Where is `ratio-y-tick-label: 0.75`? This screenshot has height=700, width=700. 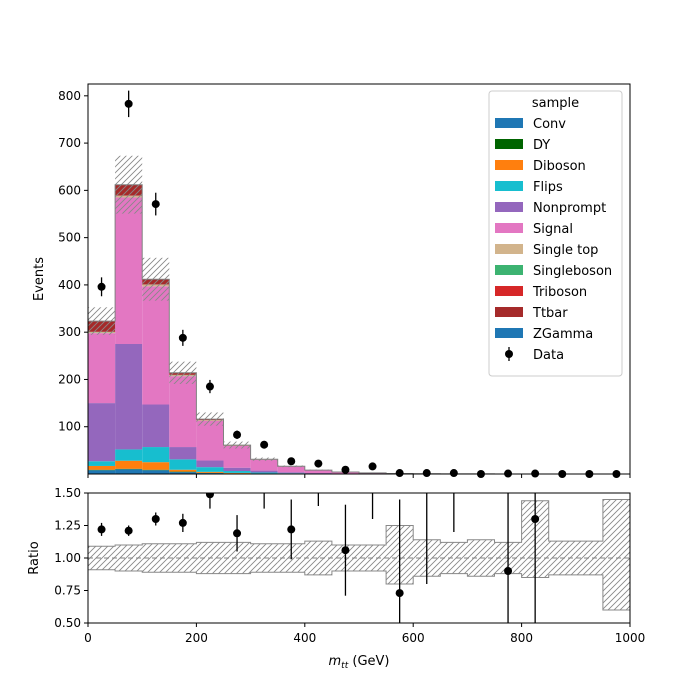
ratio-y-tick-label: 0.75 is located at coordinates (67, 591).